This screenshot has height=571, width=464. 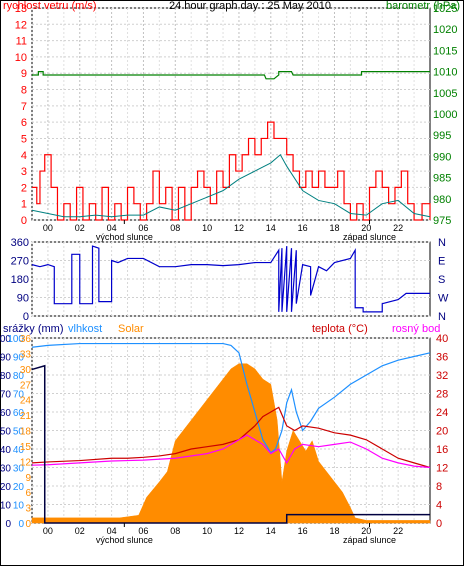 What do you see at coordinates (423, 6) in the screenshot?
I see `pressure-axis-title: barometr (hPa)` at bounding box center [423, 6].